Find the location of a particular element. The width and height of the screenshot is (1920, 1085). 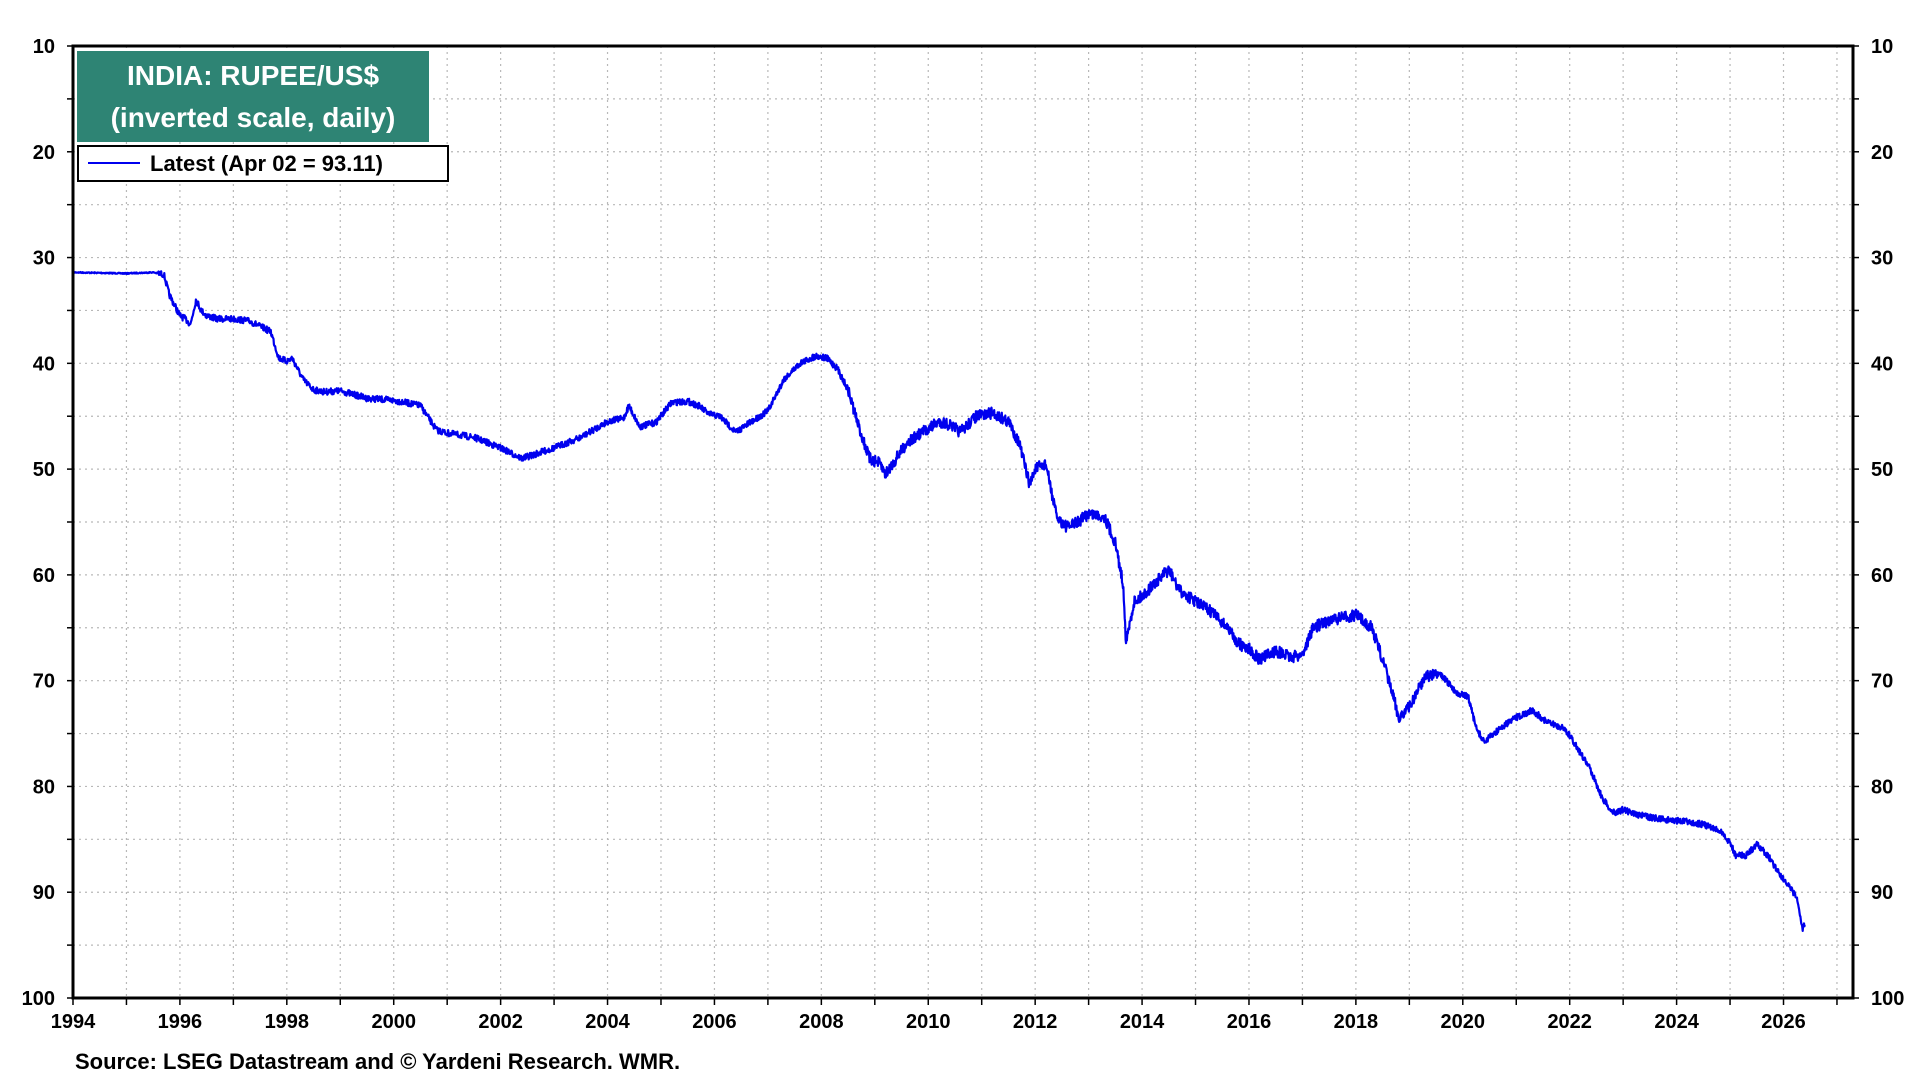

y-tick-label-left: 80 is located at coordinates (44, 787).